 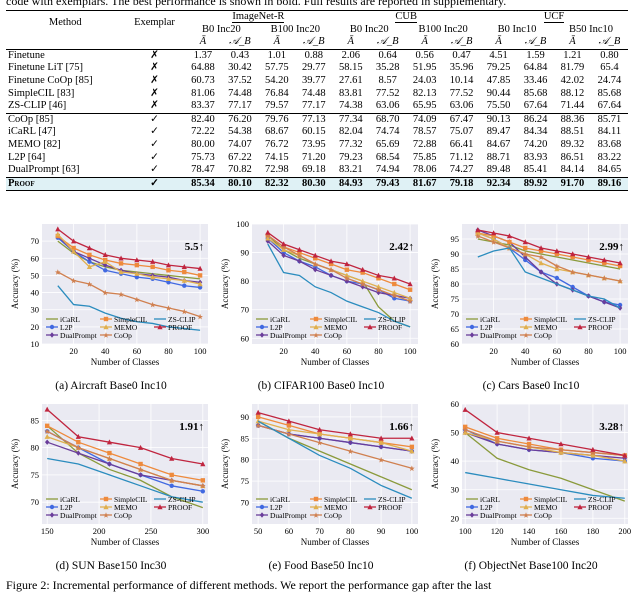 What do you see at coordinates (350, 106) in the screenshot?
I see `table-cell: 74.38` at bounding box center [350, 106].